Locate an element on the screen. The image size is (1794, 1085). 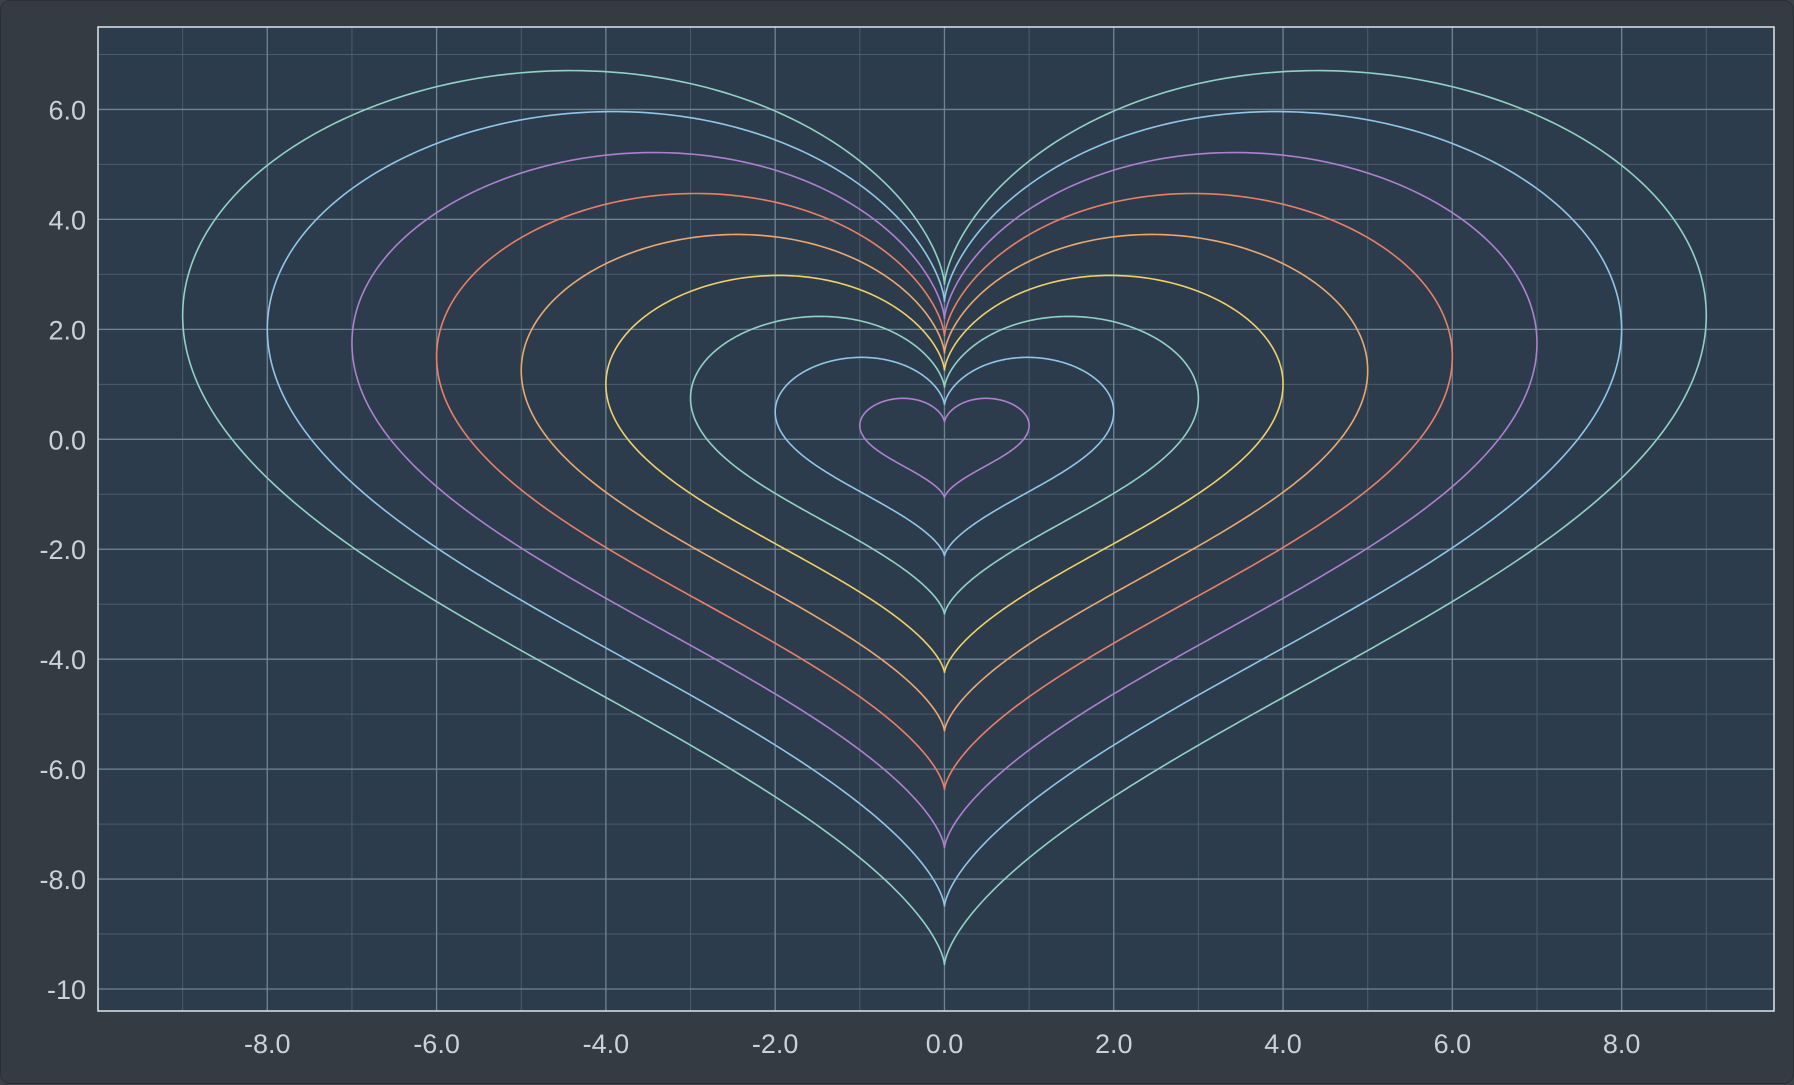
y-tick-label: -4.0 is located at coordinates (62, 660).